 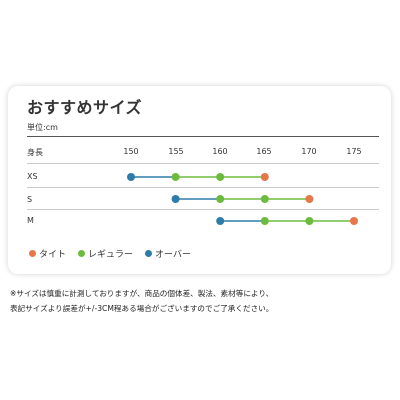 What do you see at coordinates (203, 136) in the screenshot?
I see `header-top-divider` at bounding box center [203, 136].